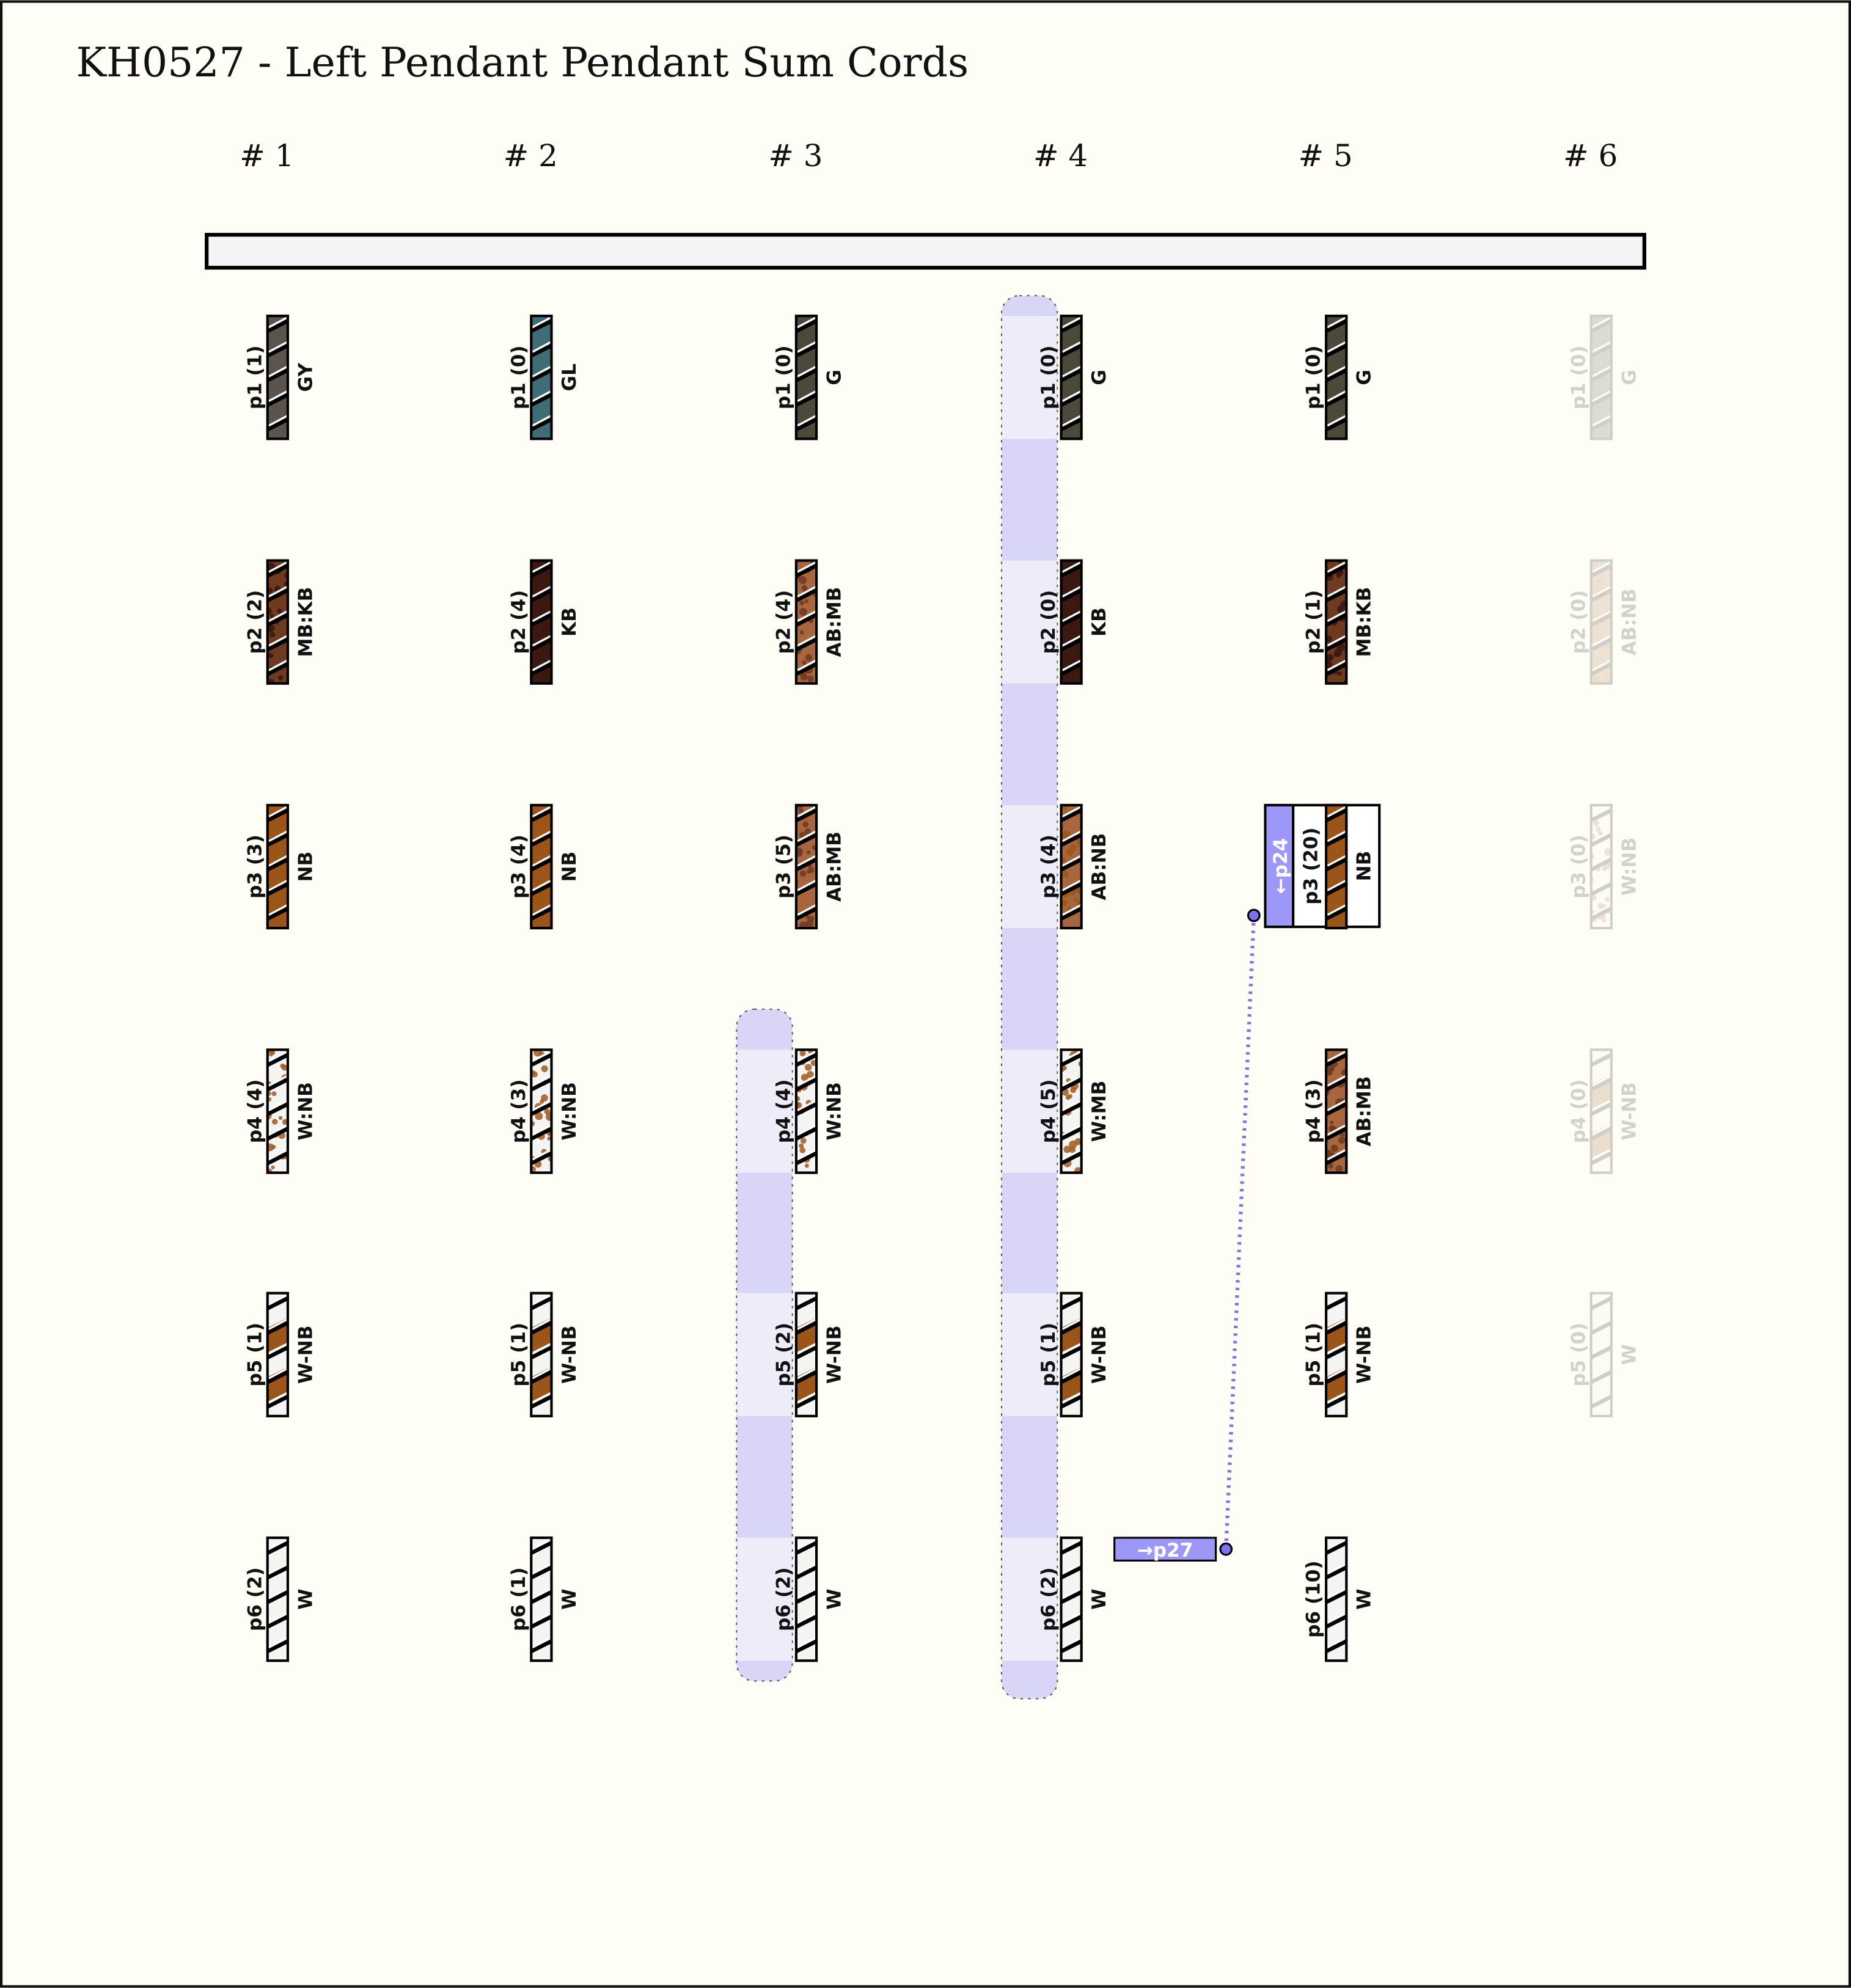  Describe the element at coordinates (280, 384) in the screenshot. I see `pendant-cord: p1 (1) GY` at that location.